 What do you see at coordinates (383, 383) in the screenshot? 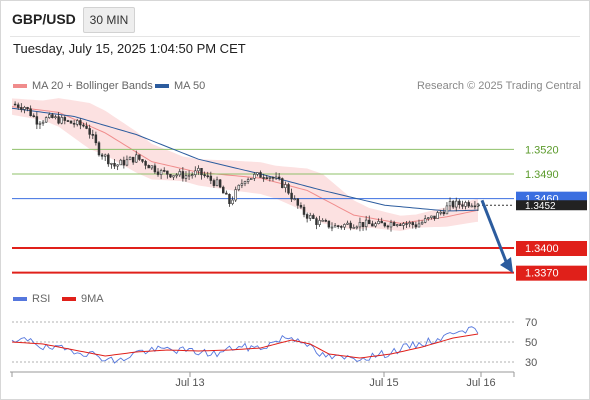
I see `x-tick-label: Jul 15` at bounding box center [383, 383].